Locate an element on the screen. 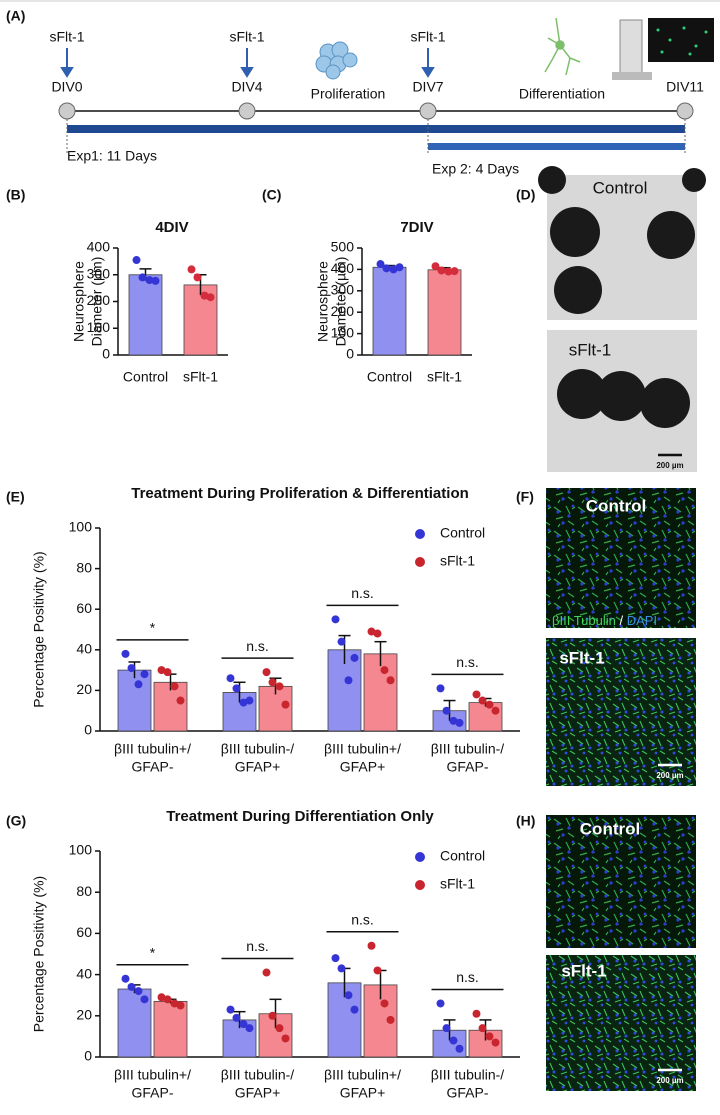  x-tick-label: βIII tubulin+/ is located at coordinates (362, 749).